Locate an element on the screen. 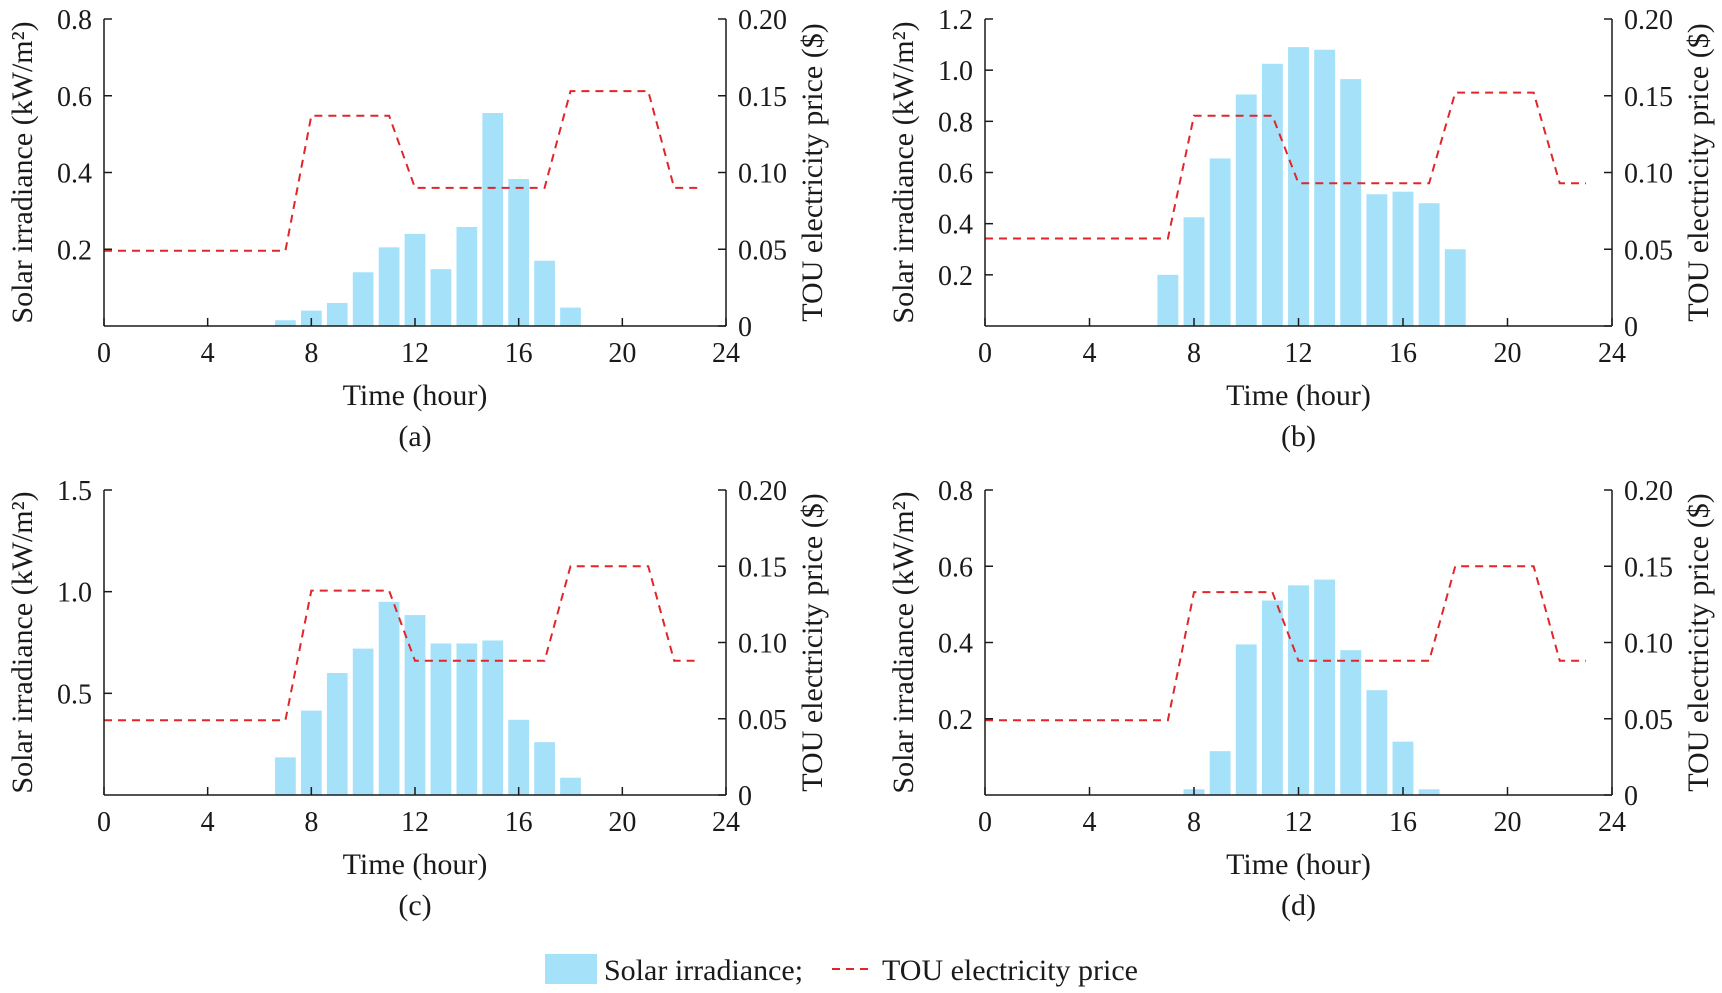 Image resolution: width=1722 pixels, height=993 pixels. y-left-tick-label: 0.4 is located at coordinates (955, 644).